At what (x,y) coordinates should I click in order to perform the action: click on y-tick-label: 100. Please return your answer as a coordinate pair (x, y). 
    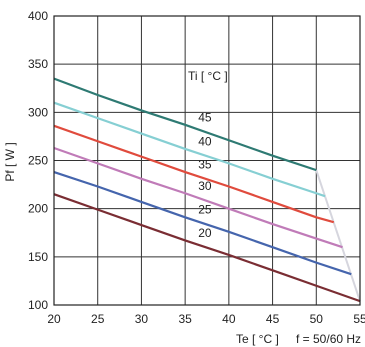
    Looking at the image, I should click on (38, 305).